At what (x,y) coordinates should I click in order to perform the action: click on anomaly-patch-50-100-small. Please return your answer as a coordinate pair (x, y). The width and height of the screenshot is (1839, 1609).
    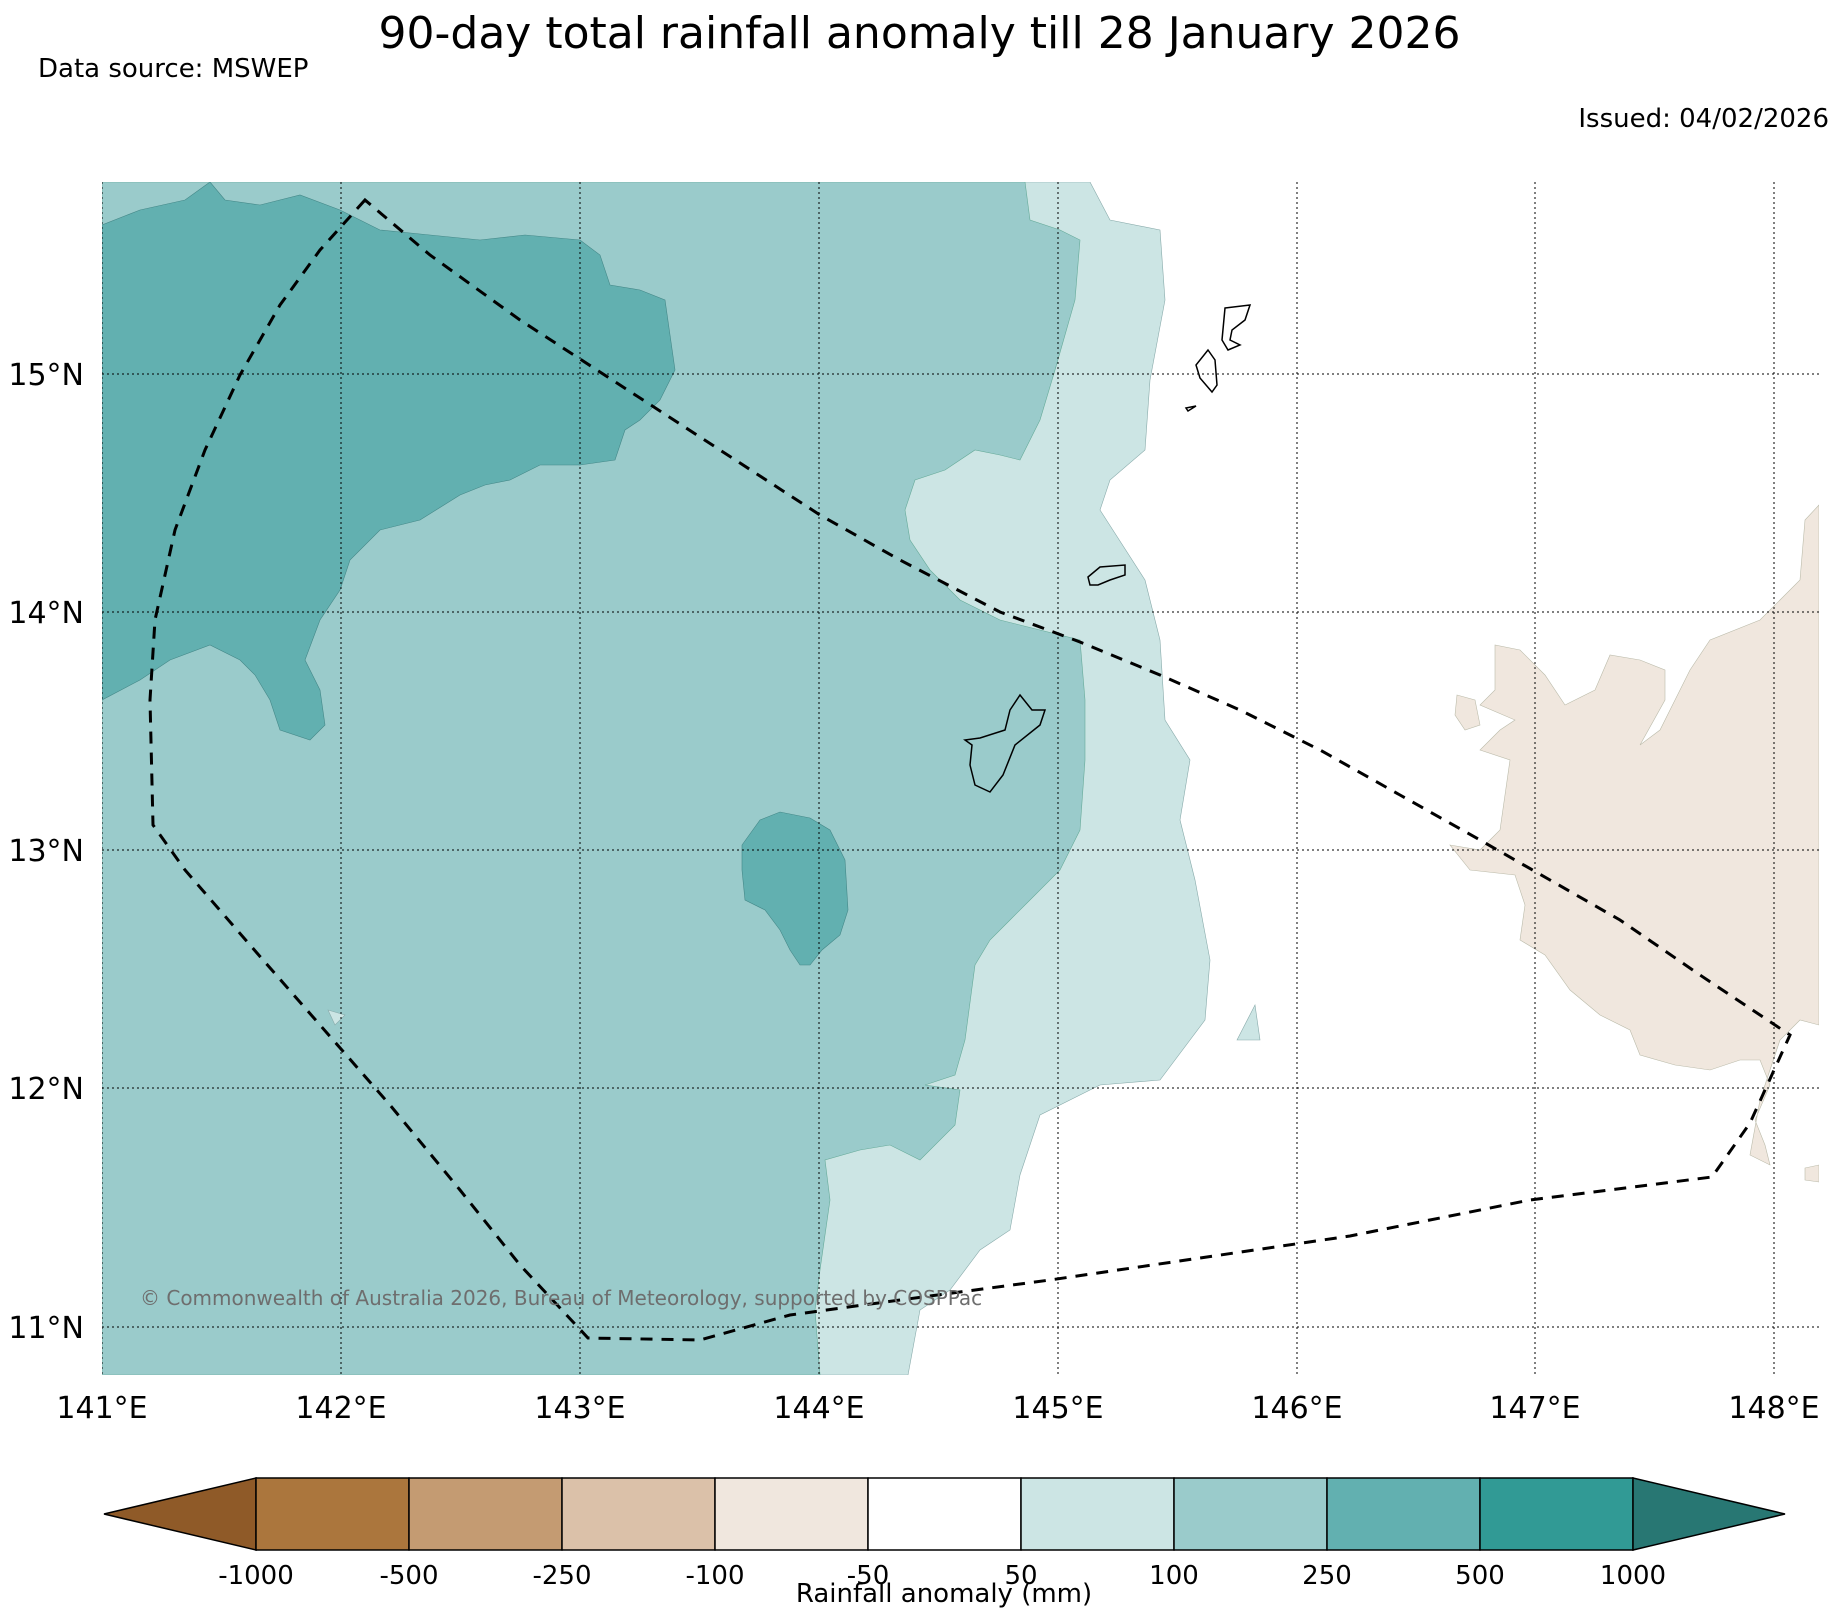
    Looking at the image, I should click on (1248, 1022).